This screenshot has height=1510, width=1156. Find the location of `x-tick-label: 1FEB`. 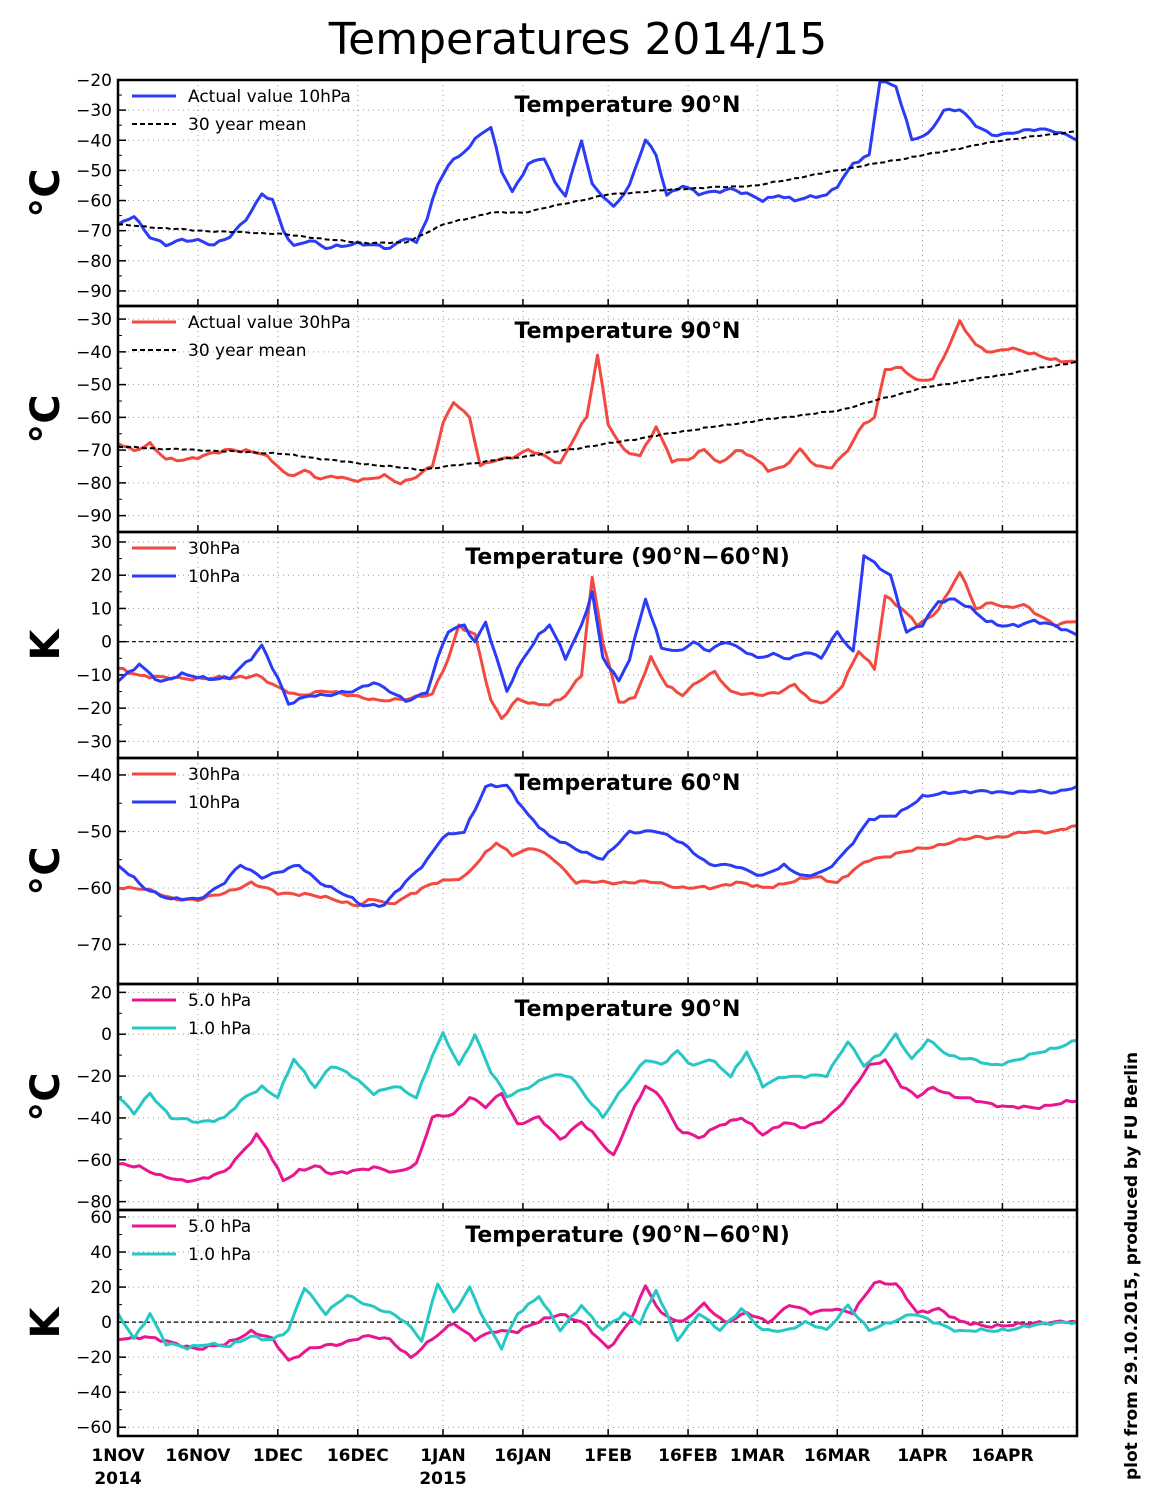

x-tick-label: 1FEB is located at coordinates (608, 1456).